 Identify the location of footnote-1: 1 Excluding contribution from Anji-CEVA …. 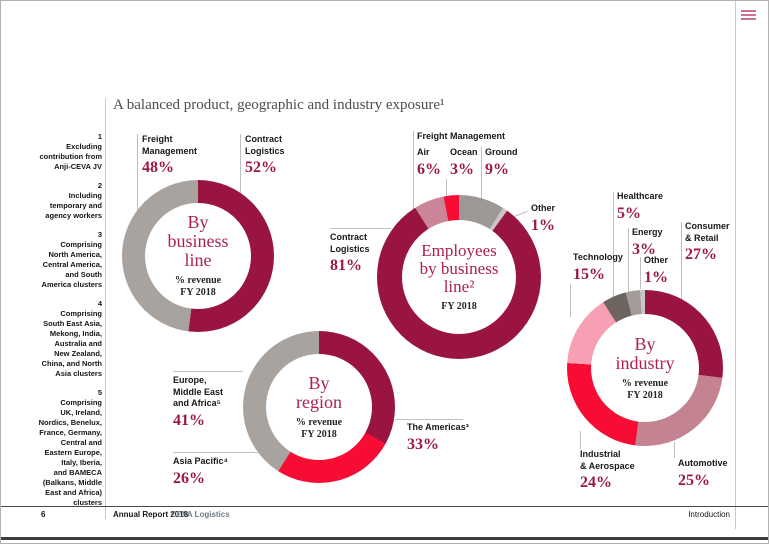
(64, 152).